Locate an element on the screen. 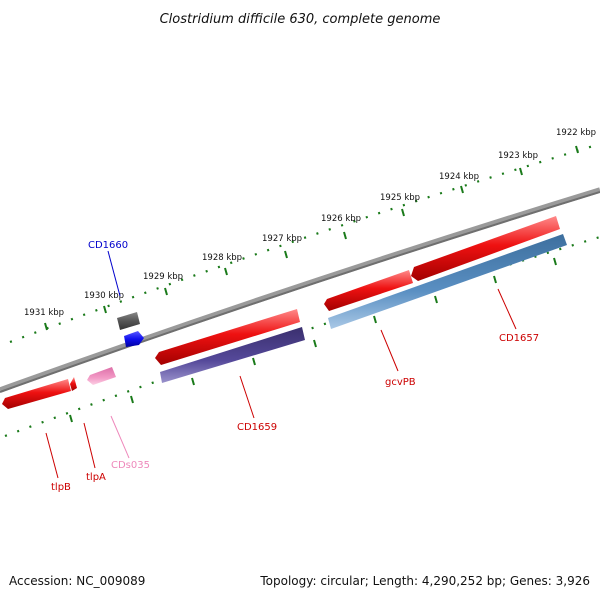 The image size is (600, 600). gene-label-gcvpb: gcvPB is located at coordinates (400, 382).